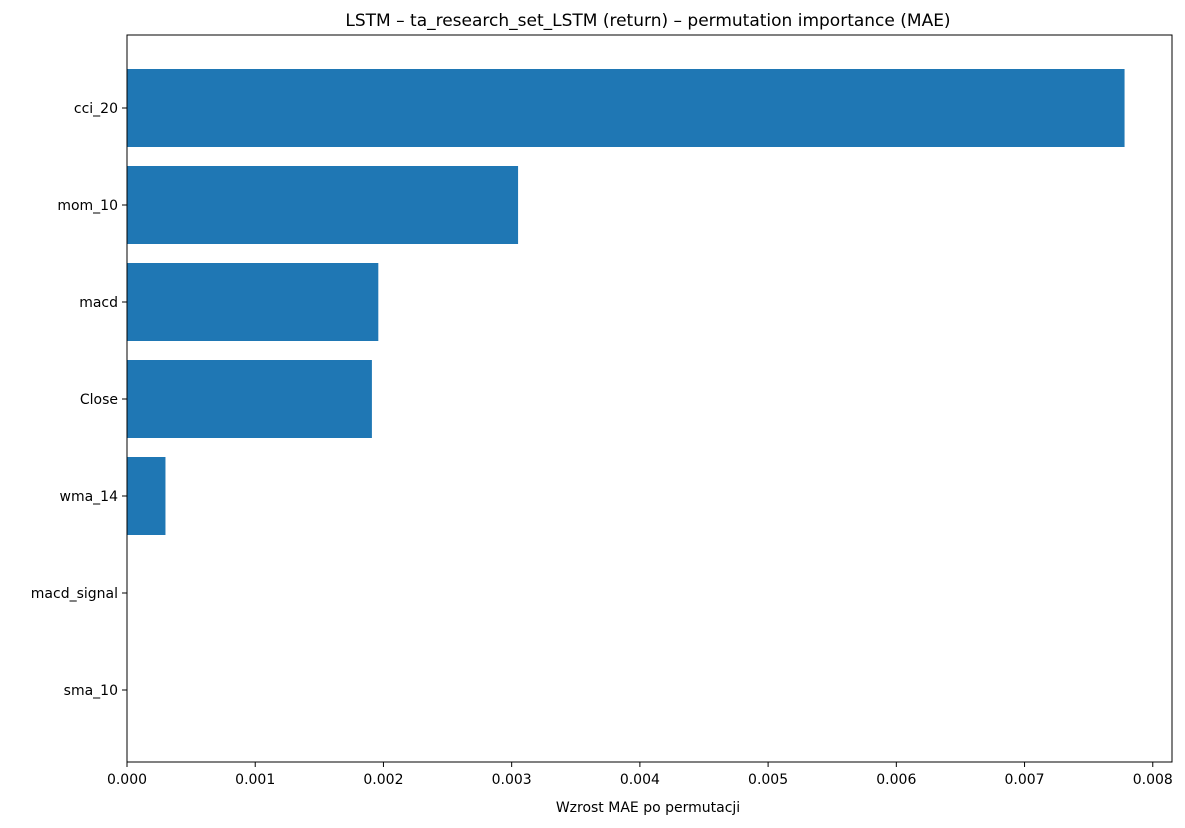 The height and width of the screenshot is (828, 1185). Describe the element at coordinates (253, 302) in the screenshot. I see `bar-macd` at that location.